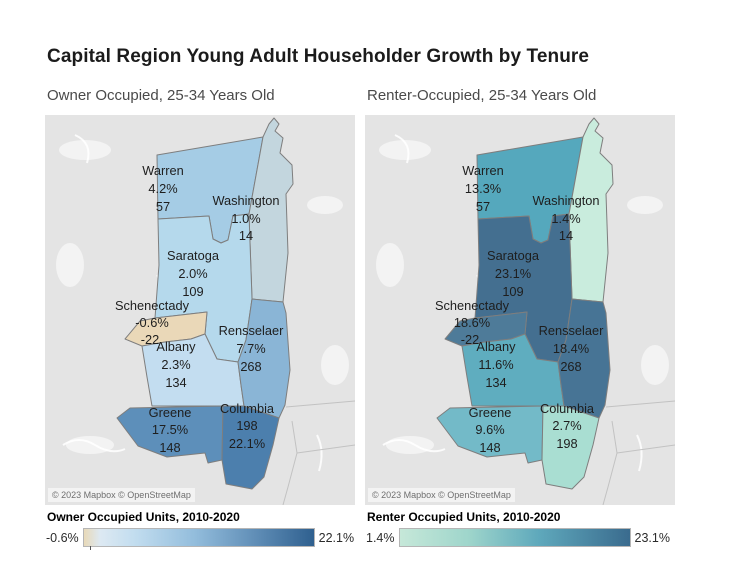 This screenshot has height=587, width=750. Describe the element at coordinates (247, 443) in the screenshot. I see `county-units: 22.1%` at that location.